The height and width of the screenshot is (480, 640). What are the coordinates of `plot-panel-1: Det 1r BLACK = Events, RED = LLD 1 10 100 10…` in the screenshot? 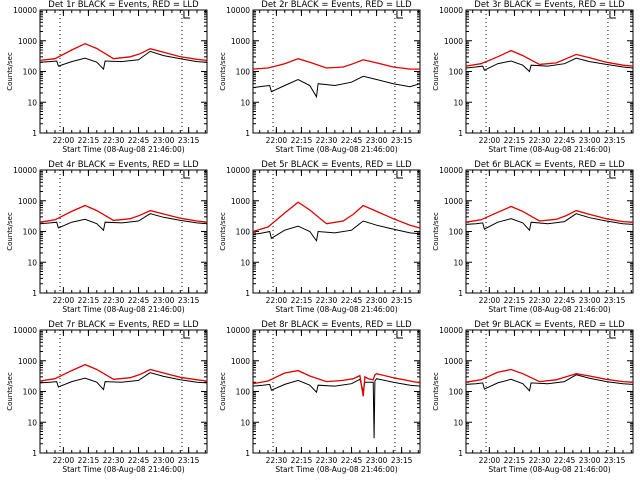 It's located at (107, 77).